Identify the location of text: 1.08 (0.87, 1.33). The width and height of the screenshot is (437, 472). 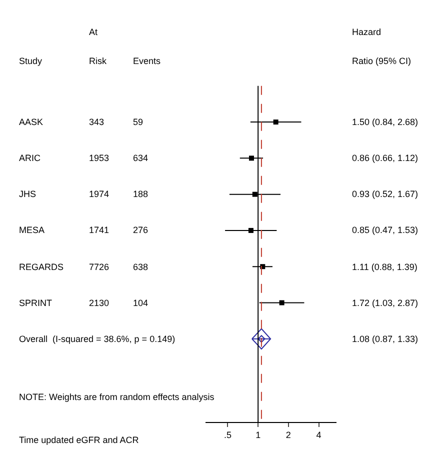
(385, 339).